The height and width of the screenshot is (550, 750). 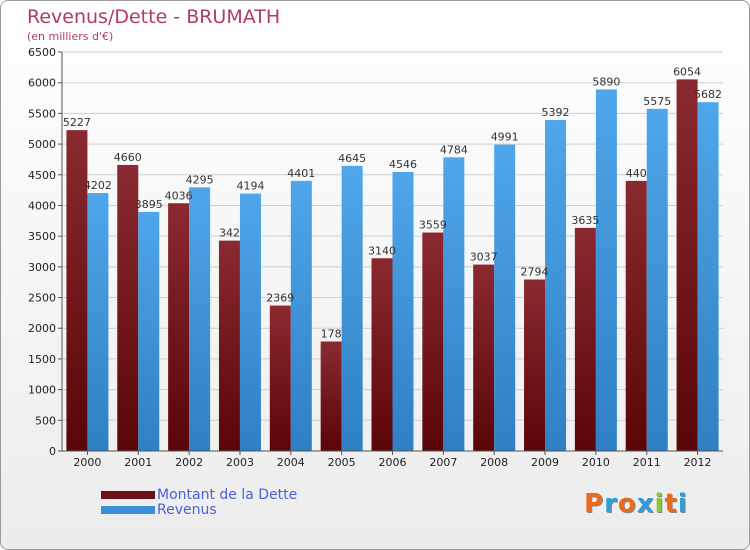 I want to click on value-label-revenus: 4546, so click(x=403, y=164).